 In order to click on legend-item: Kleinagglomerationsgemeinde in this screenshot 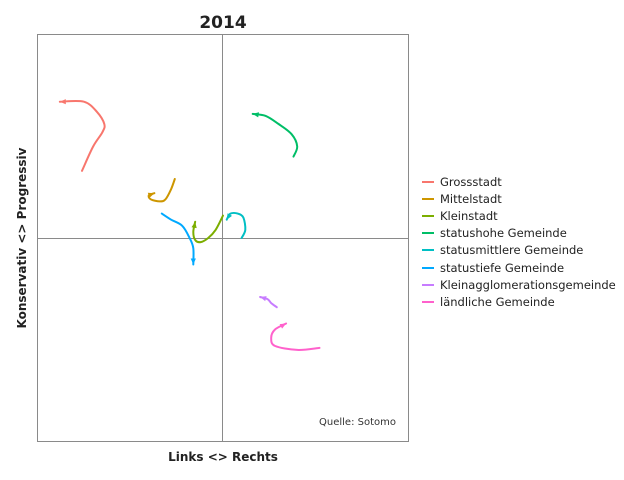, I will do `click(519, 284)`.